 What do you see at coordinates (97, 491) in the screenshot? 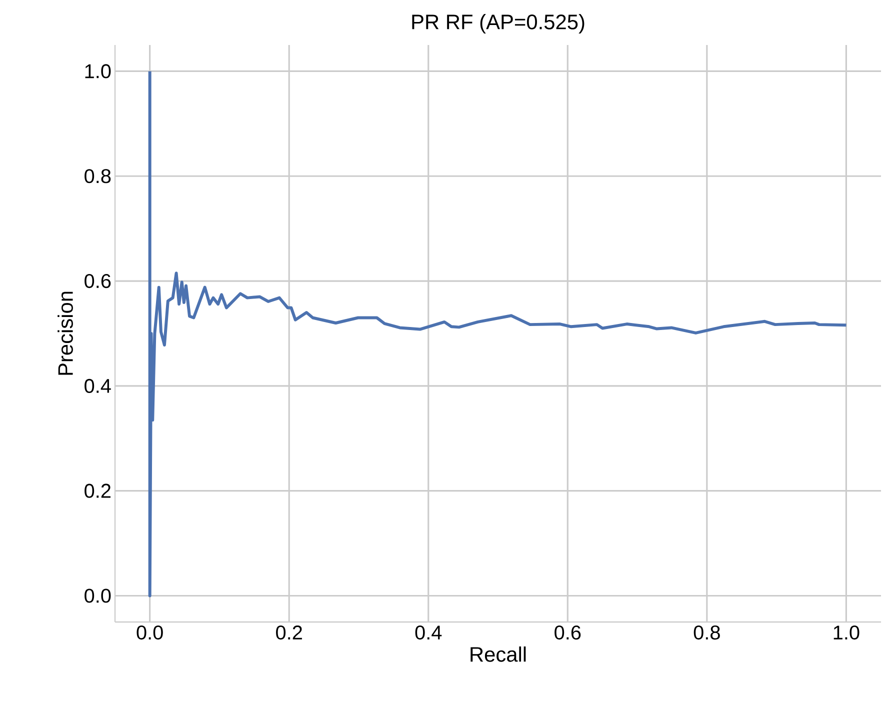
I see `y-tick-label: 0.2` at bounding box center [97, 491].